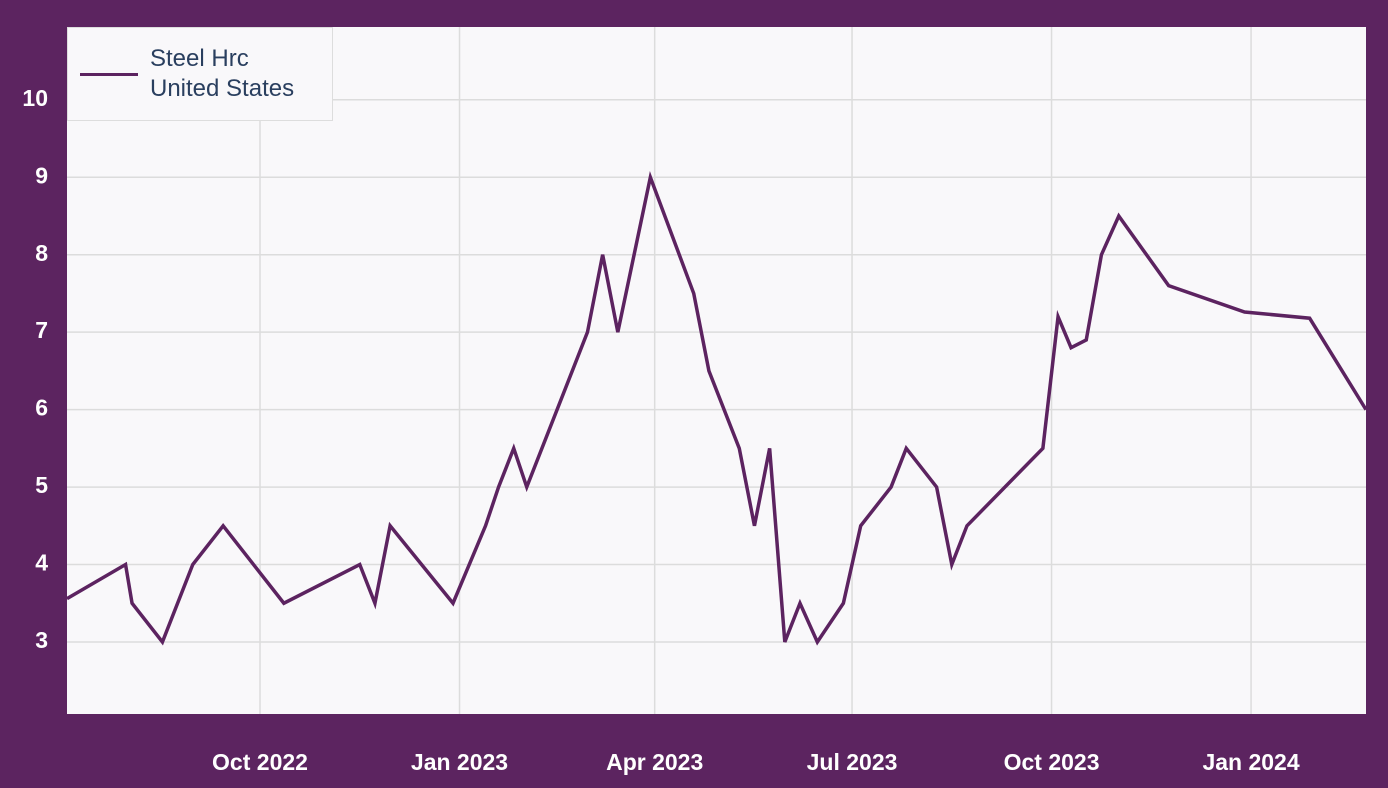  I want to click on y-tick-label: 3, so click(41, 640).